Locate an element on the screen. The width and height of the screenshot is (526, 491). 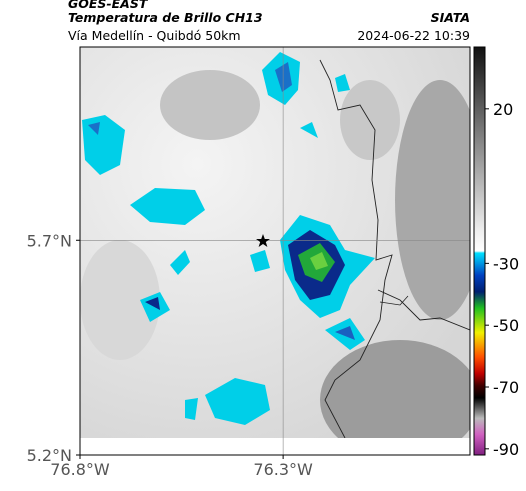
y-tick-label: 5.7°N is located at coordinates (49, 240).